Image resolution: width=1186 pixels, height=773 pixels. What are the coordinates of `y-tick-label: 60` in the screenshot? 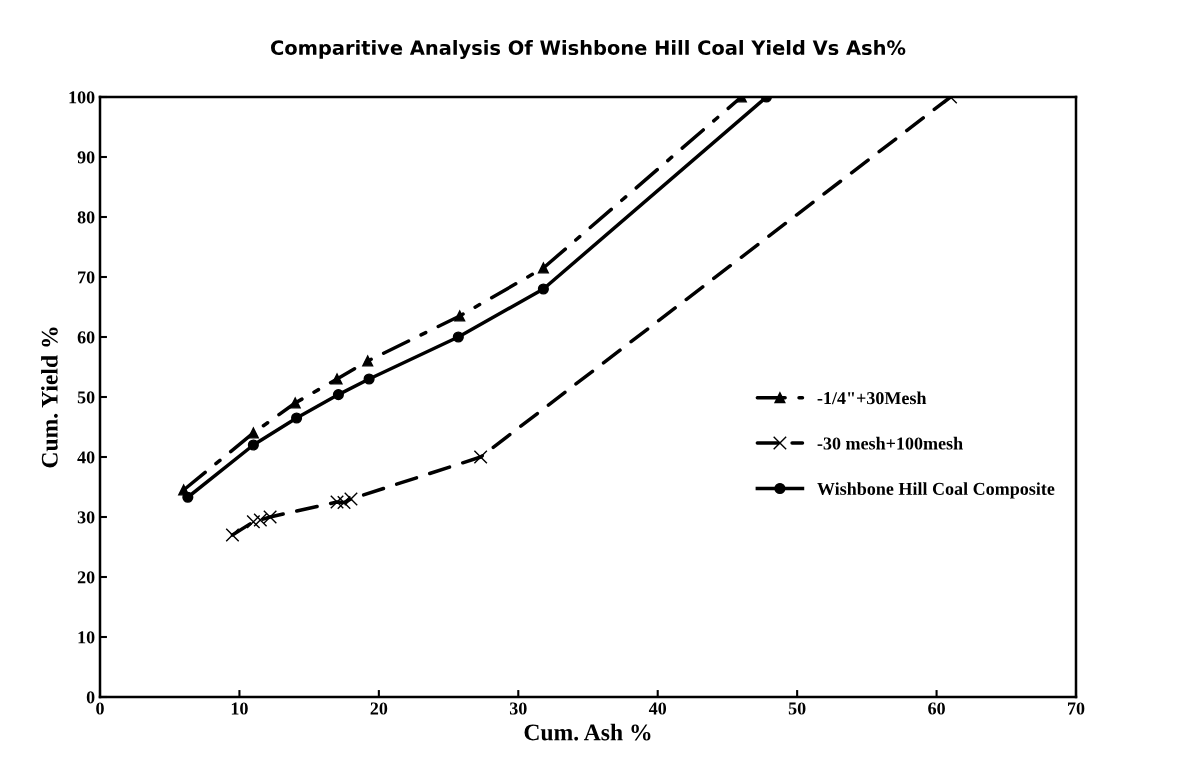 It's located at (86, 337).